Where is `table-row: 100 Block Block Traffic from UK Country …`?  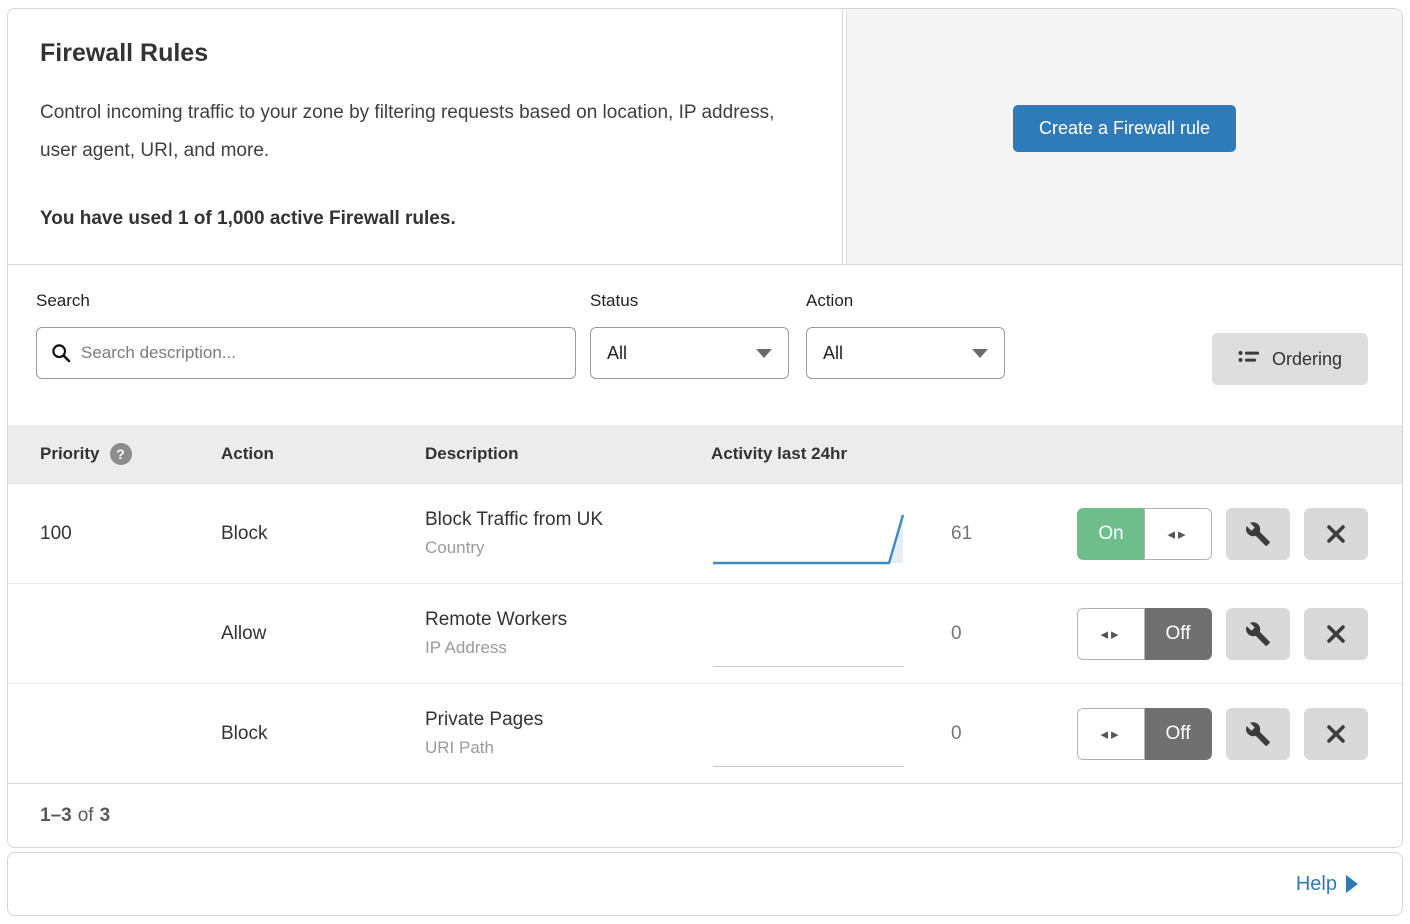
table-row: 100 Block Block Traffic from UK Country … is located at coordinates (705, 533).